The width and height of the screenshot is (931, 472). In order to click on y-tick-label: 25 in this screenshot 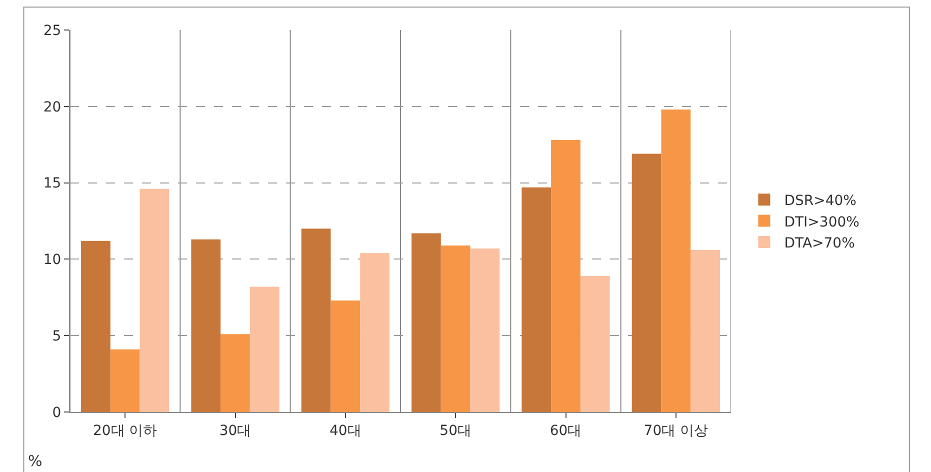, I will do `click(52, 30)`.